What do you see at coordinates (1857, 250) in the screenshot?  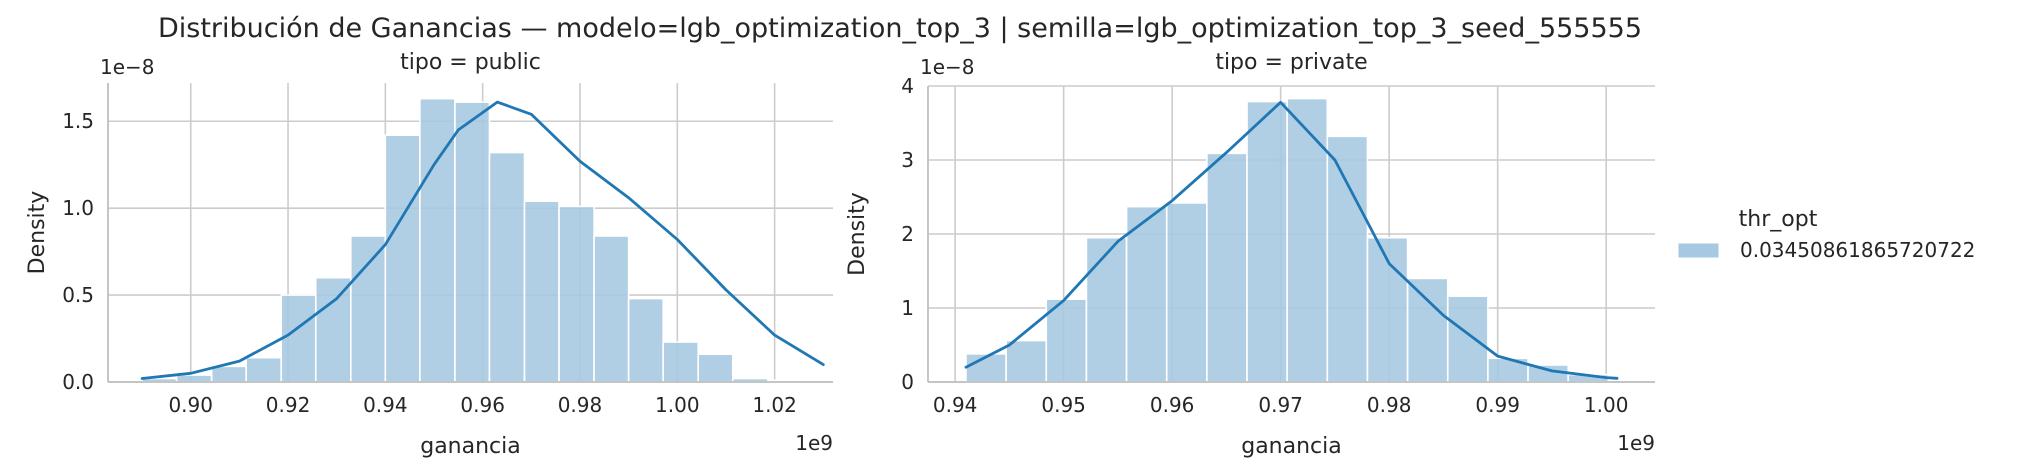 I see `legend-entry-label: 0.03450861865720722` at bounding box center [1857, 250].